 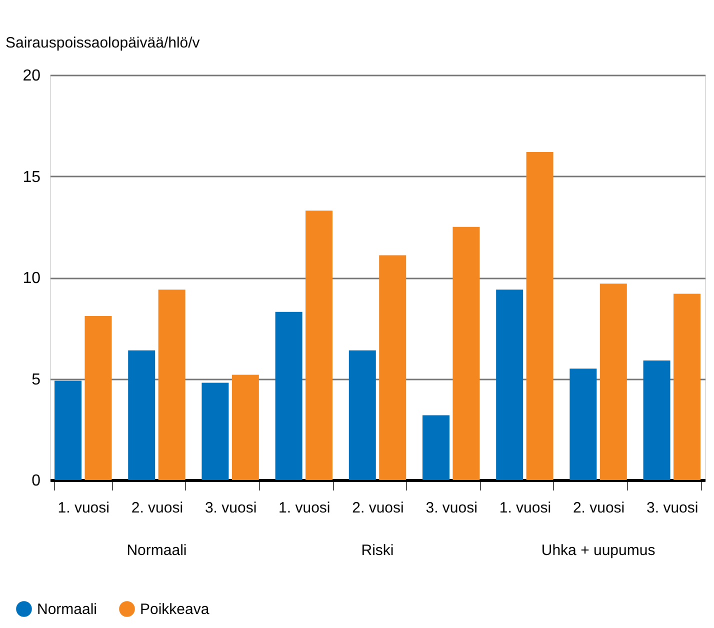 What do you see at coordinates (67, 609) in the screenshot?
I see `legend-label: Normaali` at bounding box center [67, 609].